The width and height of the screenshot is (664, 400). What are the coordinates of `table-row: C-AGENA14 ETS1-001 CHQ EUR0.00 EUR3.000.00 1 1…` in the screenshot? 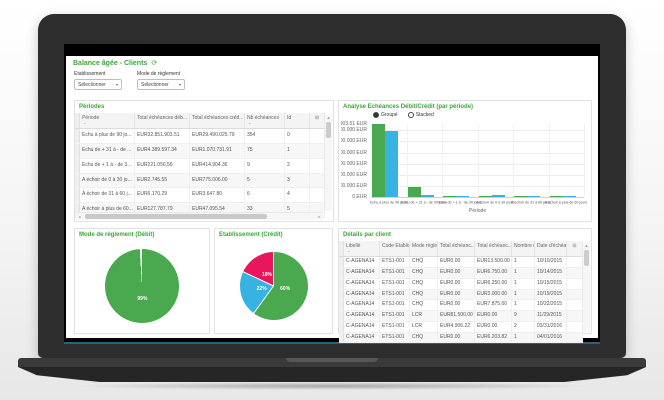 It's located at (461, 295).